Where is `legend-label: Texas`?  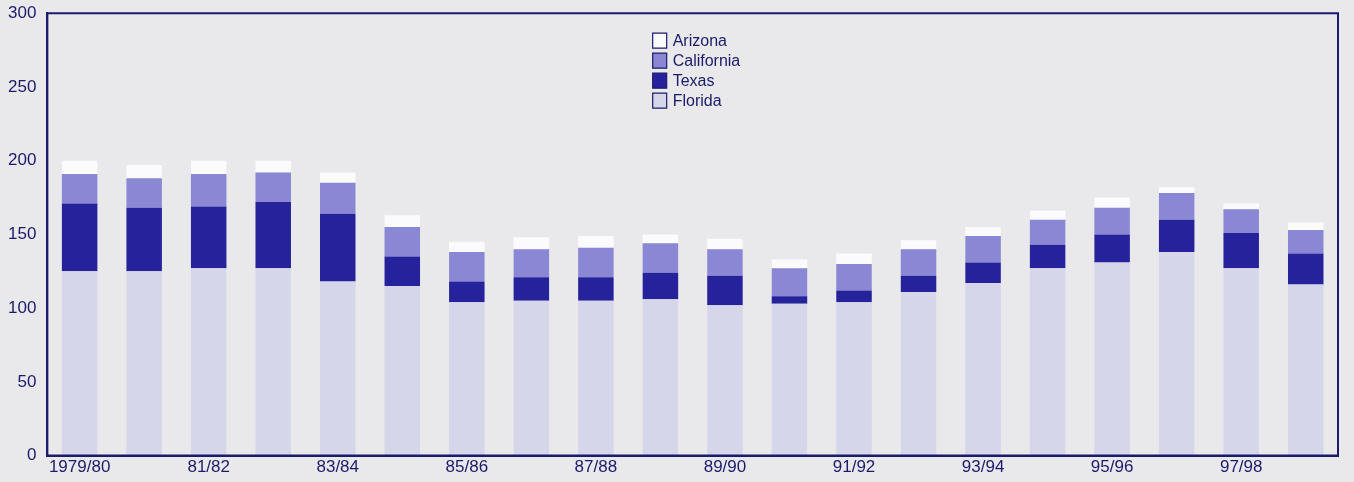
legend-label: Texas is located at coordinates (693, 80).